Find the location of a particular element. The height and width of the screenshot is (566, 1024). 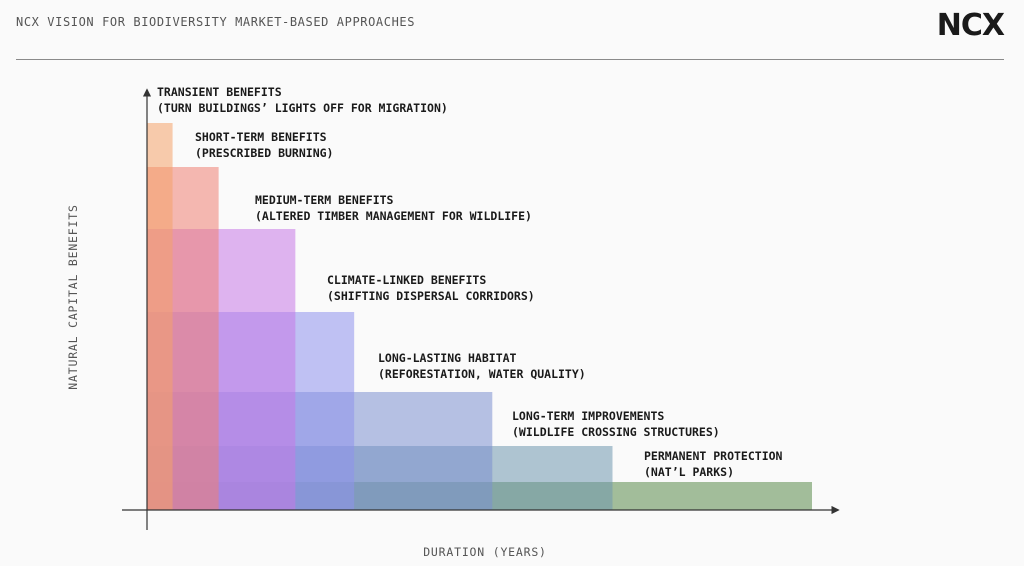

label-short-term-benefits: SHORT-TERM BENEFITS is located at coordinates (261, 137).